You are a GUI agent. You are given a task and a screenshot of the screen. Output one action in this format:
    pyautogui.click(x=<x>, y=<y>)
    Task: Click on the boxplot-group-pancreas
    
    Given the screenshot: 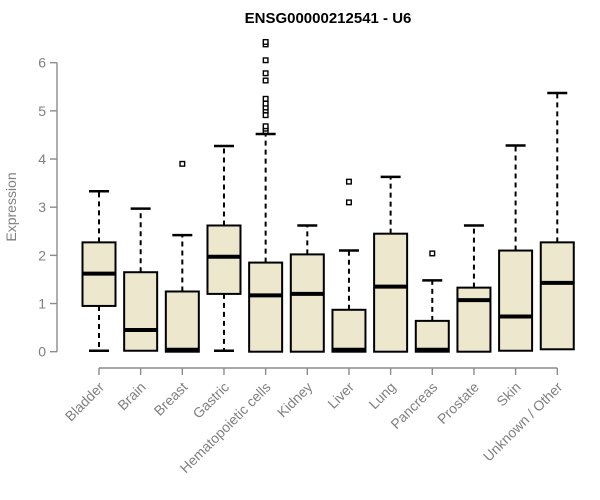 What is the action you would take?
    pyautogui.click(x=432, y=301)
    